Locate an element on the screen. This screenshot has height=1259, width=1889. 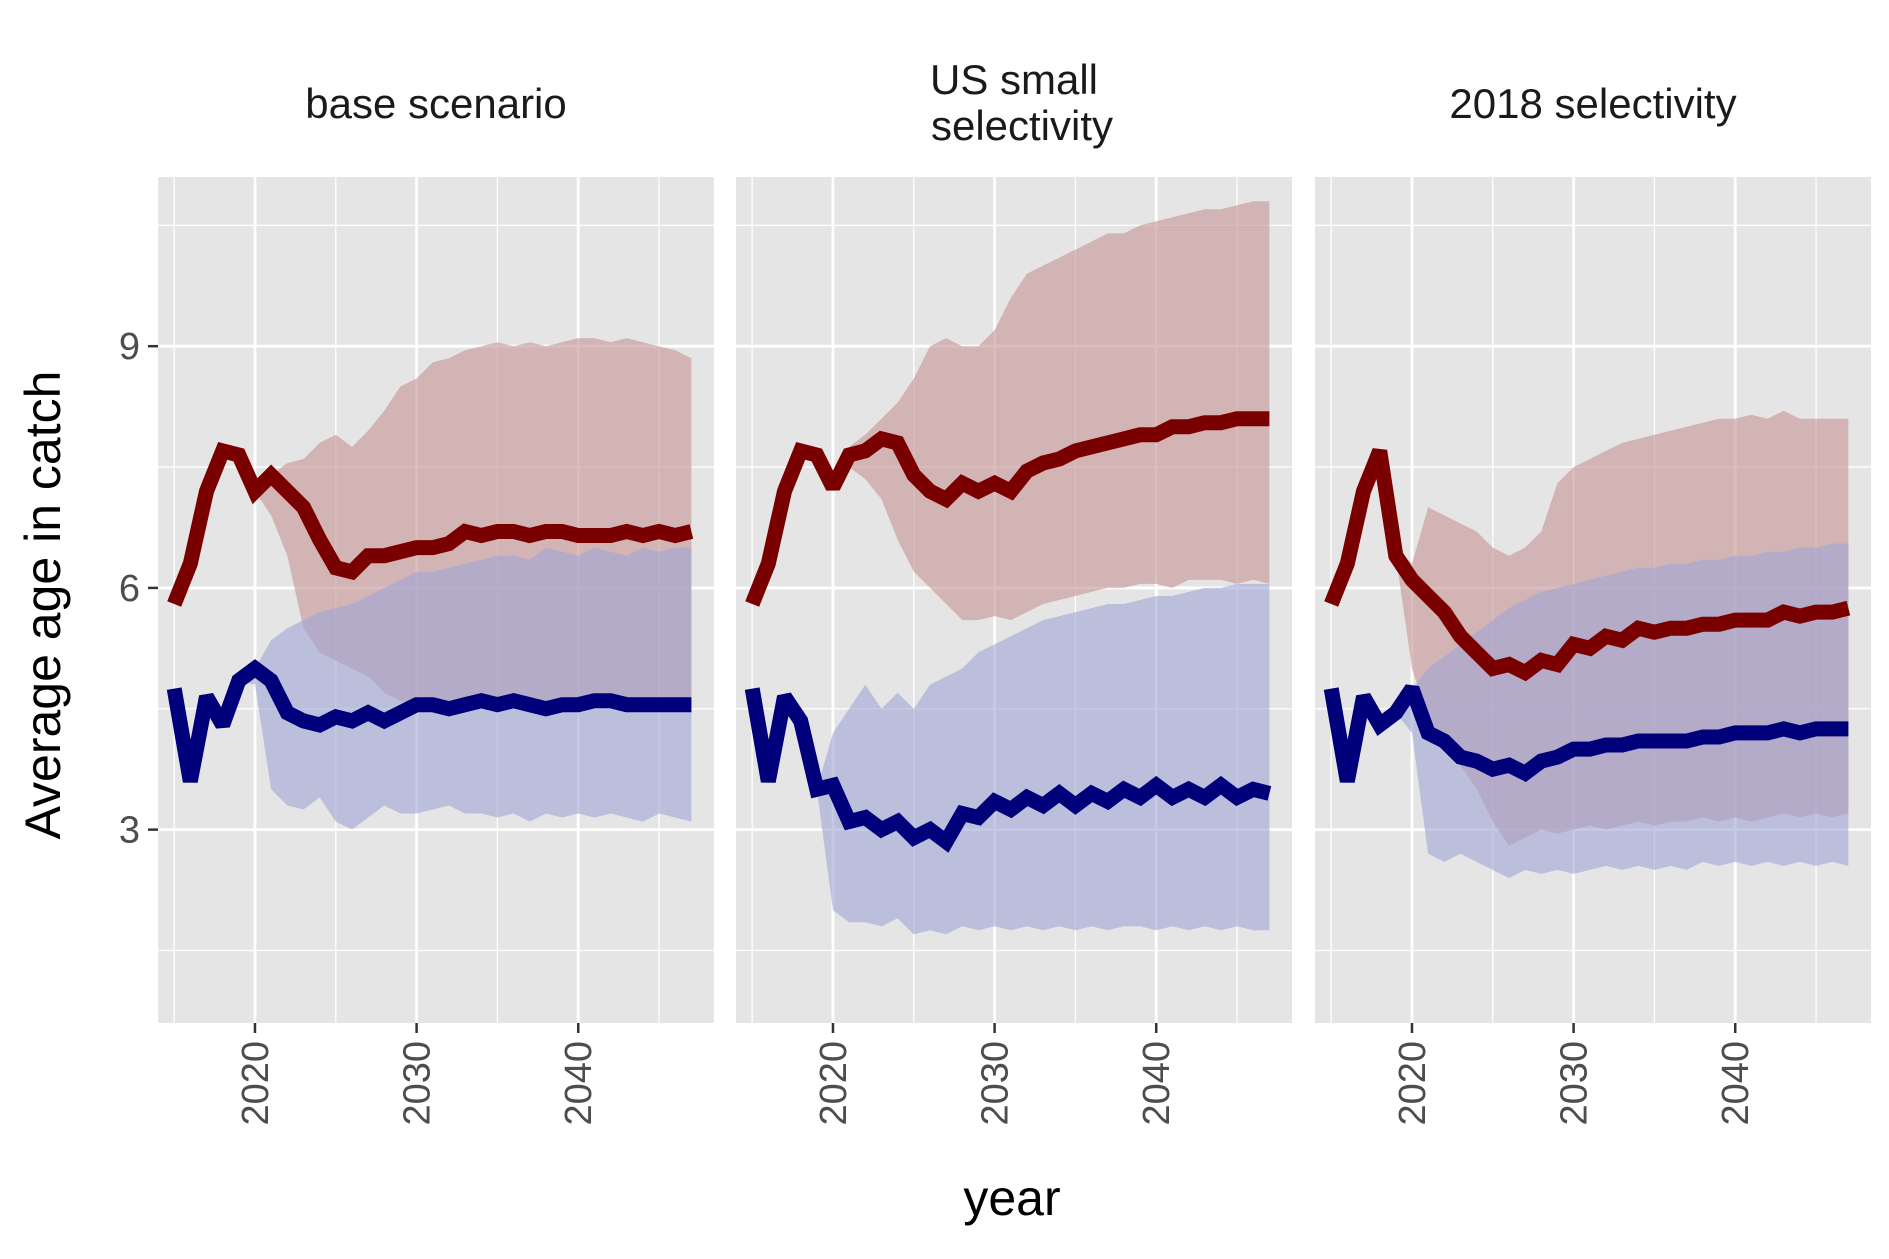
red-uncertainty-band is located at coordinates (1011, 411).